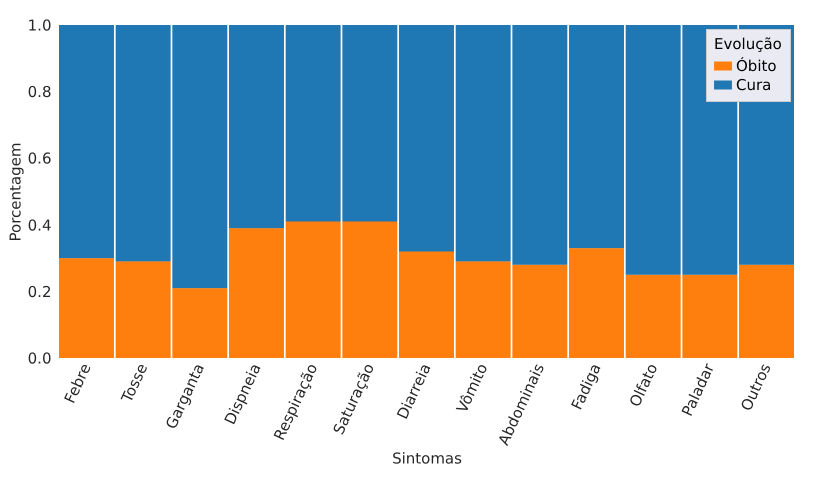  I want to click on y-tick-label: 0.4, so click(40, 225).